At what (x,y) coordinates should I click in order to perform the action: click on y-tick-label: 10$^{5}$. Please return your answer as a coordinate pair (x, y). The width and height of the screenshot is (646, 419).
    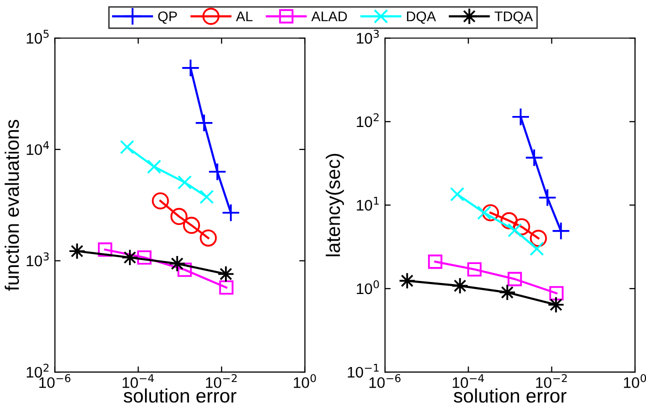
    Looking at the image, I should click on (37, 37).